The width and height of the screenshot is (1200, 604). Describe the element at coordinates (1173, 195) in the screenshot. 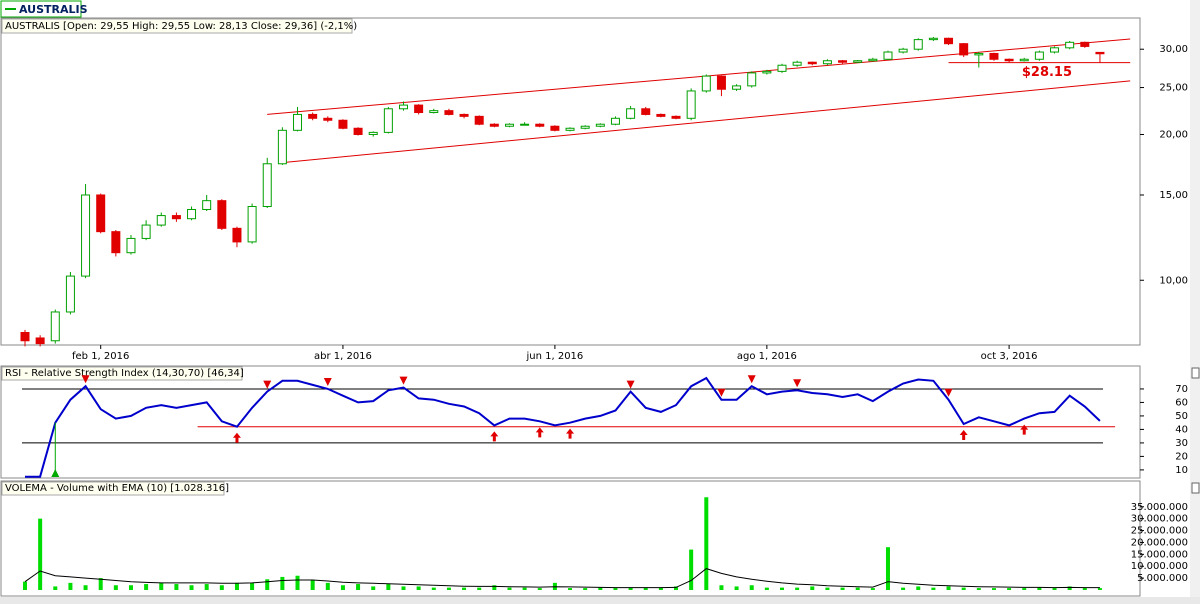

I see `y-tick-label: 15,00` at that location.